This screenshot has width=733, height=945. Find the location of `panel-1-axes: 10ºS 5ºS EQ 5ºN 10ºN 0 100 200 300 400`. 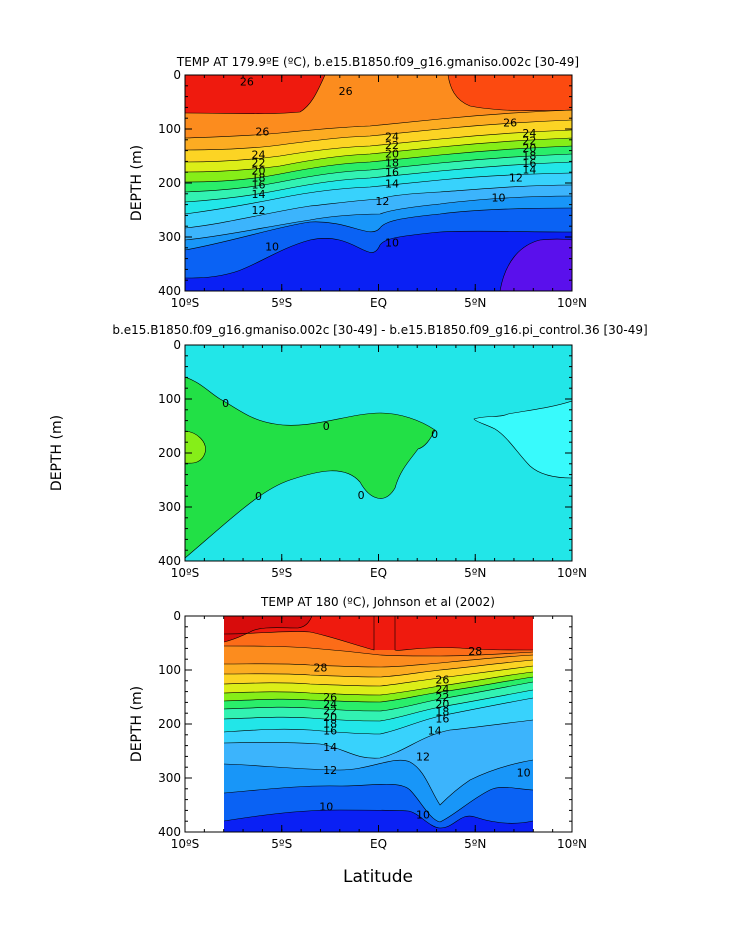

panel-1-axes: 10ºS 5ºS EQ 5ºN 10ºN 0 100 200 300 400 is located at coordinates (372, 189).